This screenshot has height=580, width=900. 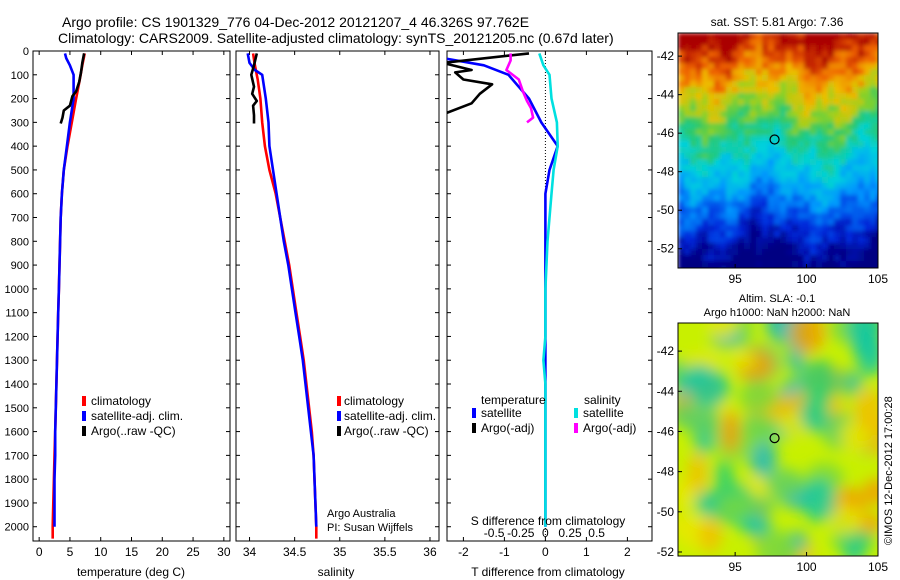 I want to click on y-tick-label: 900, so click(x=20, y=266).